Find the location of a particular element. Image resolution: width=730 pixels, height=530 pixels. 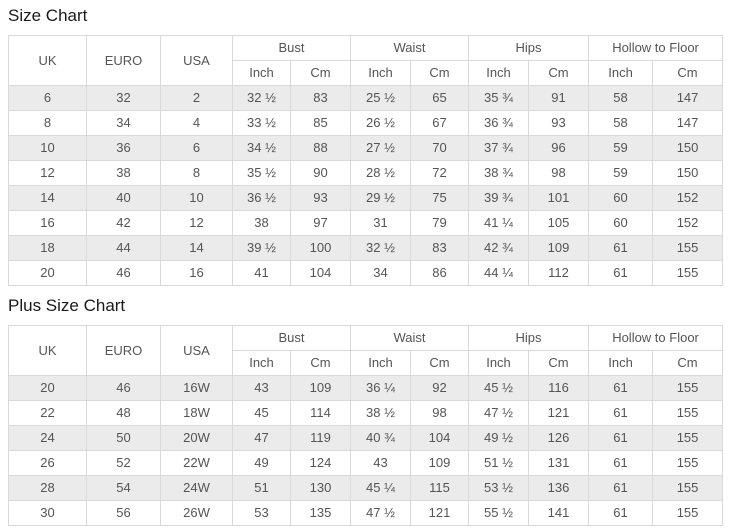

size-cell: 101 is located at coordinates (559, 198).